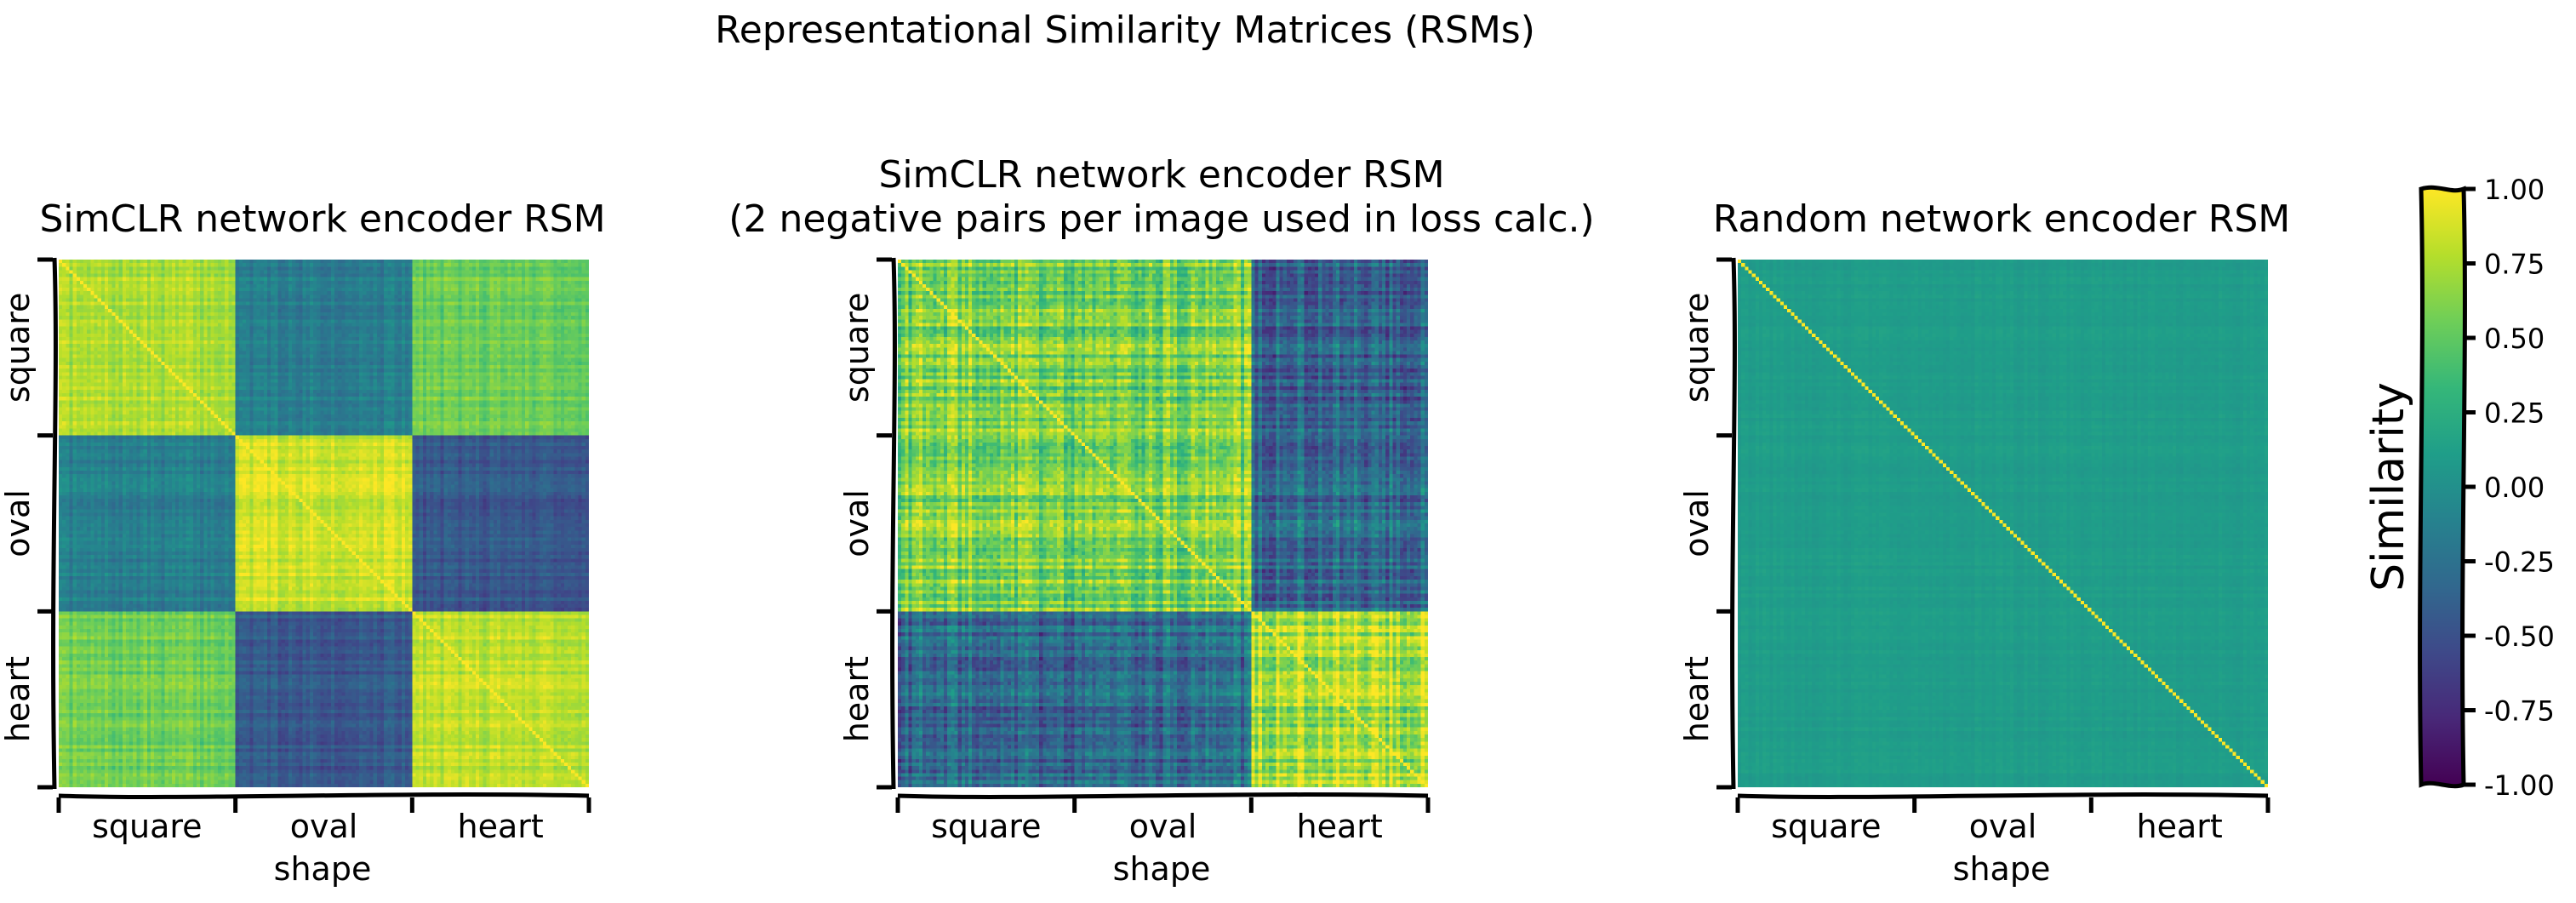 The image size is (2576, 903). I want to click on colorbar-tick-label: -0.50, so click(2519, 636).